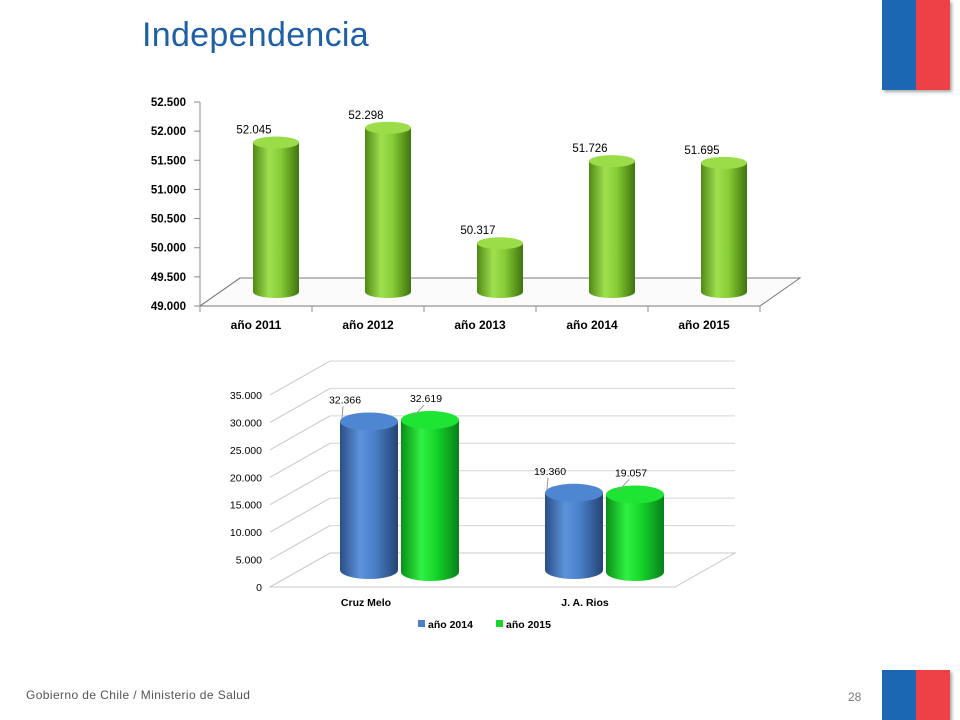 This screenshot has width=960, height=720. Describe the element at coordinates (256, 325) in the screenshot. I see `x-tick-label: año 2011` at that location.